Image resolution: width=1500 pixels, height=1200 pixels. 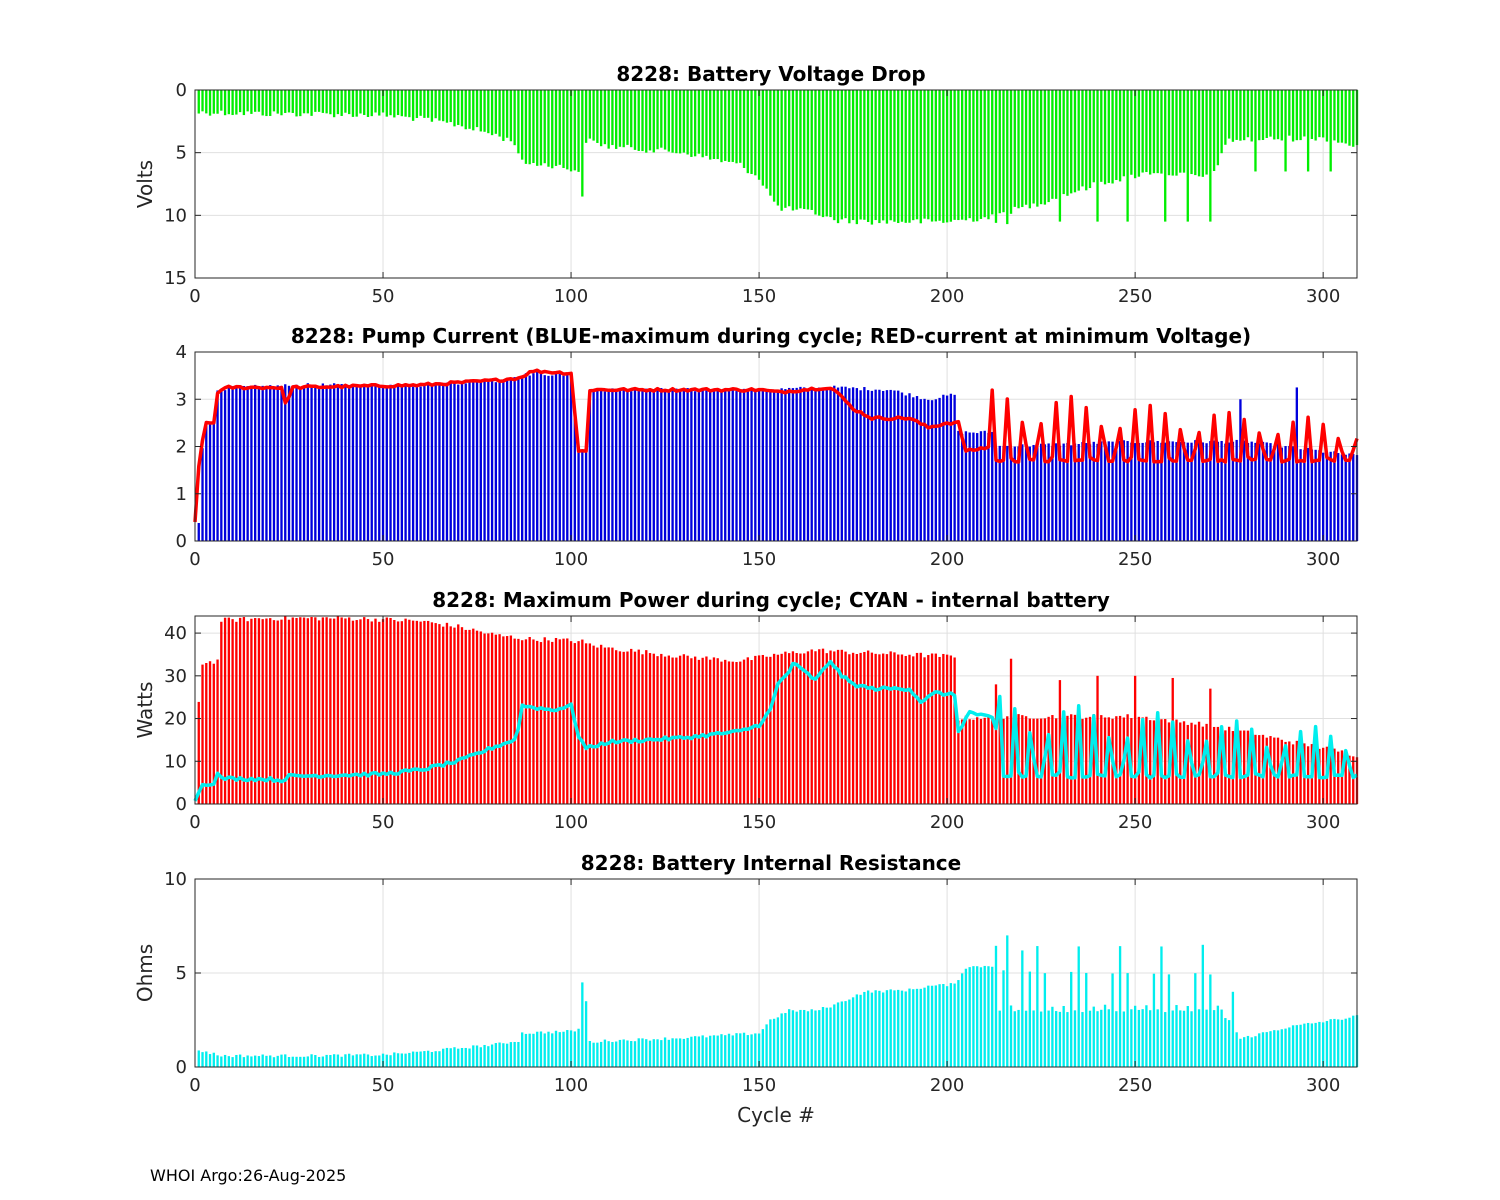 What do you see at coordinates (947, 296) in the screenshot?
I see `xtick-label-voltage-200: 200` at bounding box center [947, 296].